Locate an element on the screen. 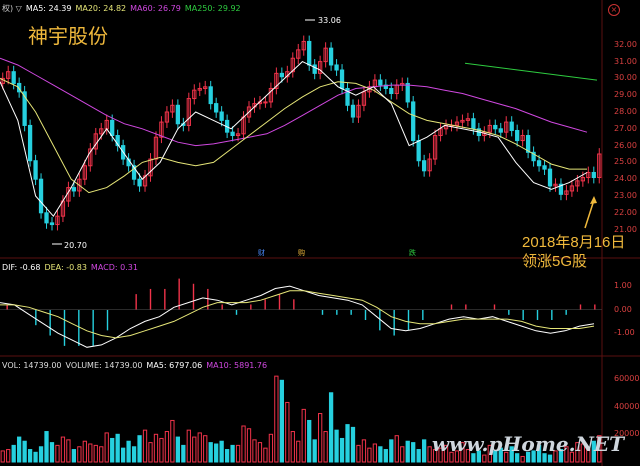  watermark: www.pHome.NET is located at coordinates (527, 444).